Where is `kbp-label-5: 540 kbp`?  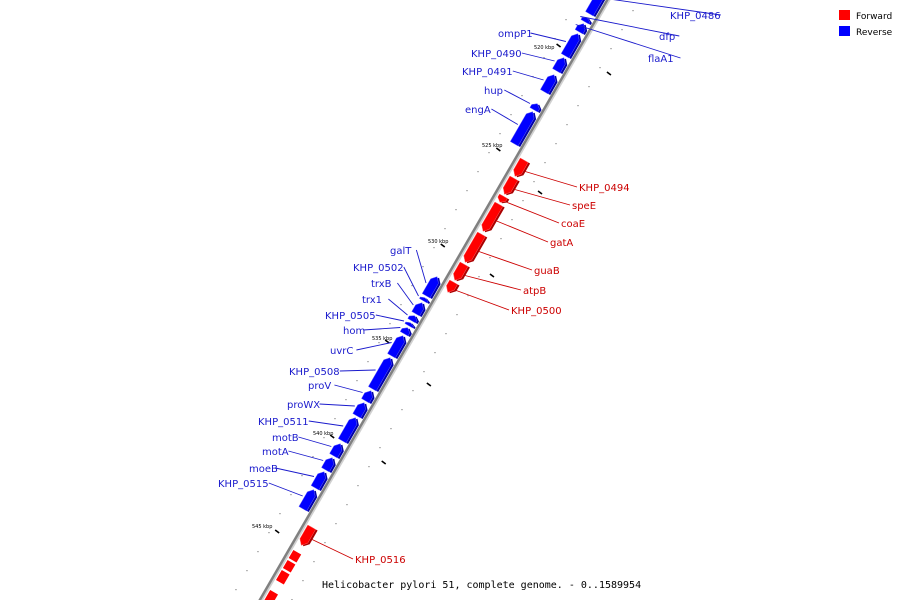 kbp-label-5: 540 kbp is located at coordinates (323, 434).